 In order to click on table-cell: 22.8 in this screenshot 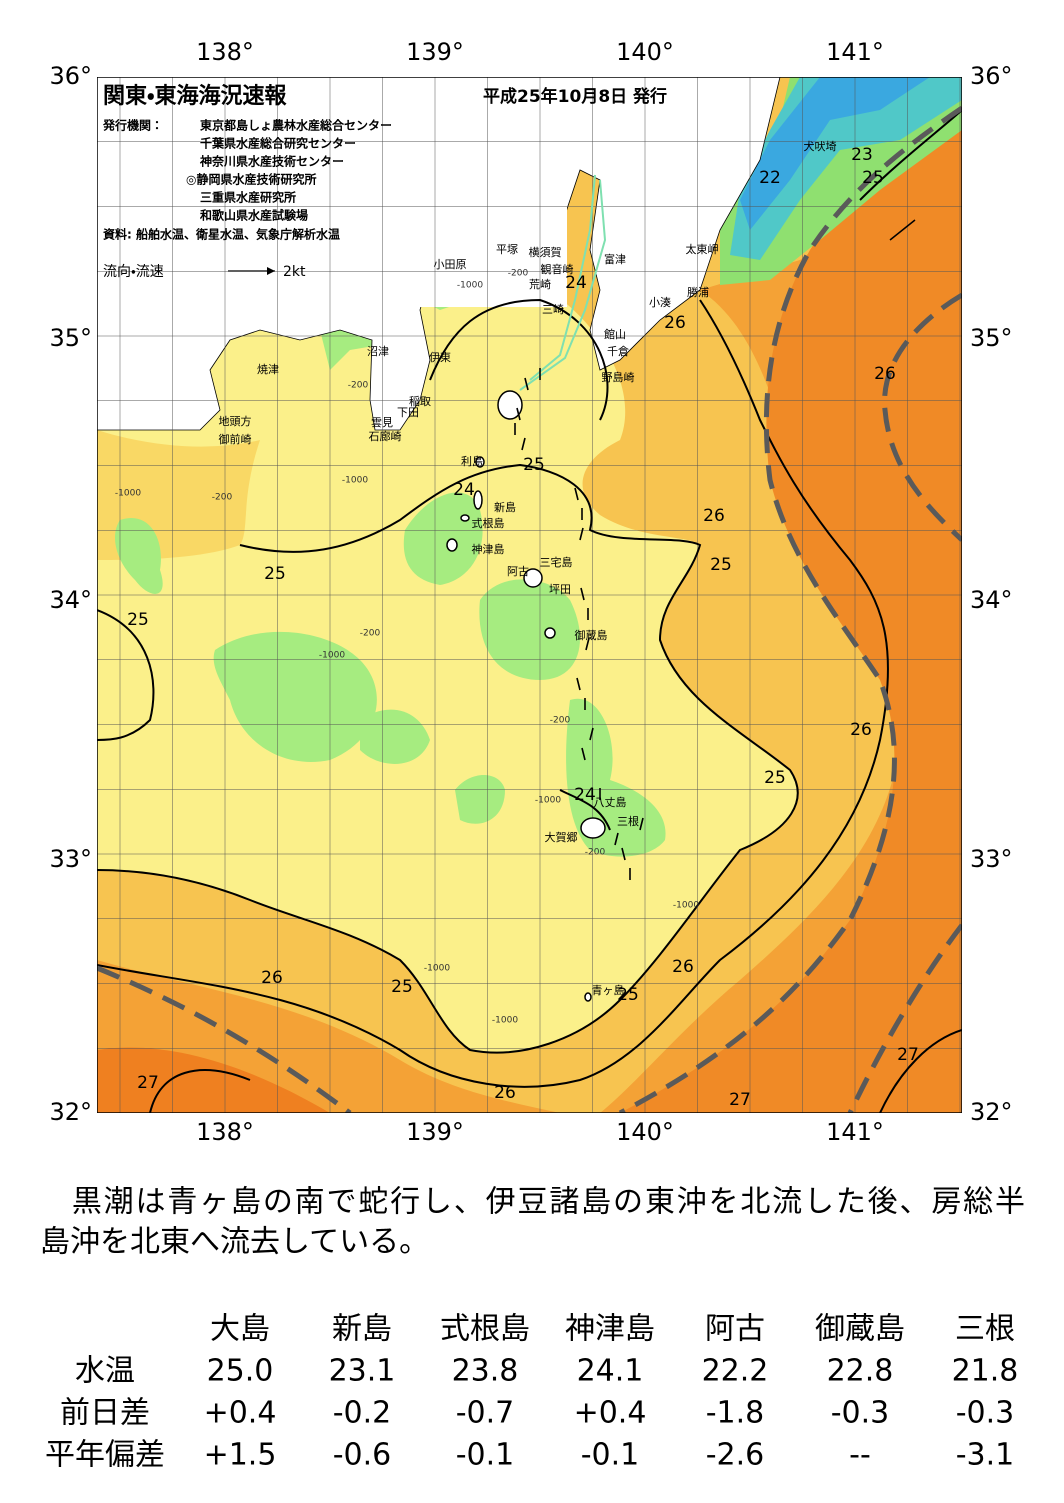, I will do `click(860, 1371)`.